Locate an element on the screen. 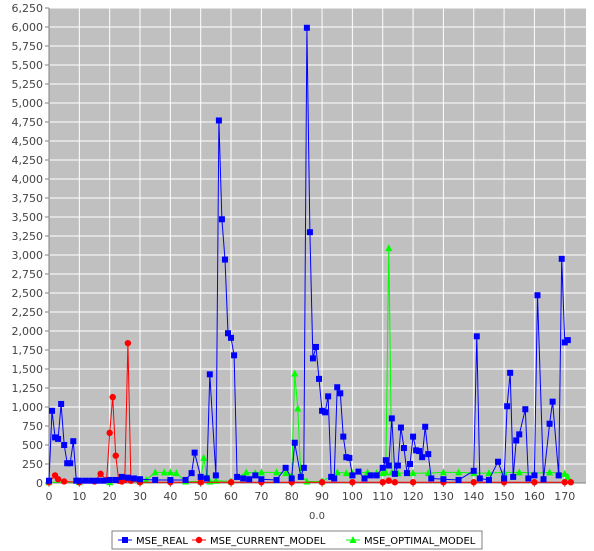 This screenshot has height=551, width=594. legend-item-mse-real: MSE_REAL is located at coordinates (153, 541).